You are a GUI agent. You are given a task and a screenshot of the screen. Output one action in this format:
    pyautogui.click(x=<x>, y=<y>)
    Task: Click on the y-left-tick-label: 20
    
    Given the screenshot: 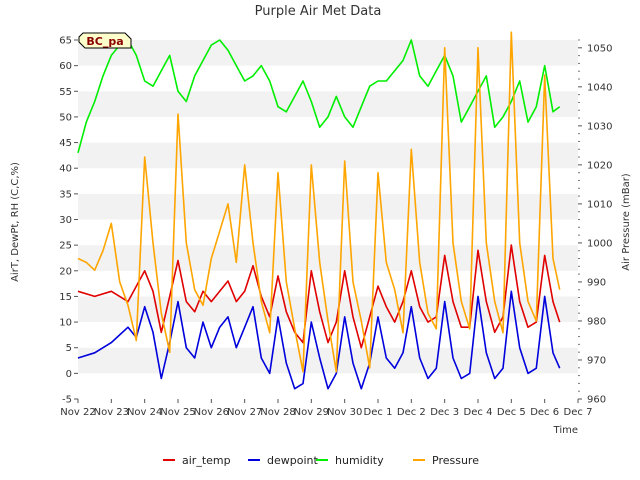 What is the action you would take?
    pyautogui.click(x=65, y=271)
    